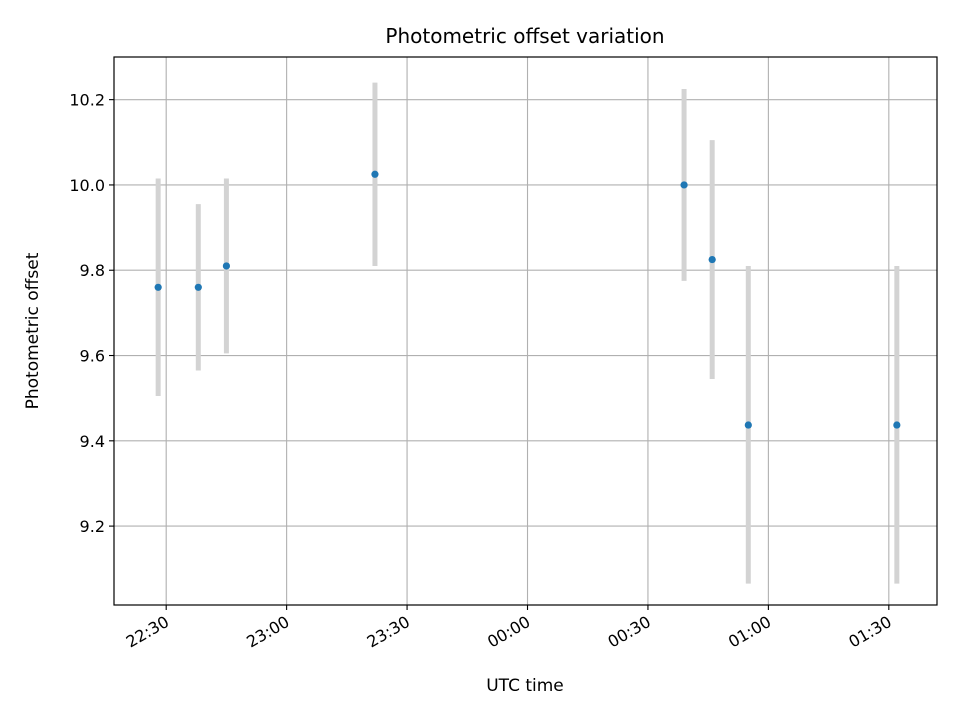 This screenshot has height=720, width=960. I want to click on y-axis-label: Photometric offset, so click(33, 330).